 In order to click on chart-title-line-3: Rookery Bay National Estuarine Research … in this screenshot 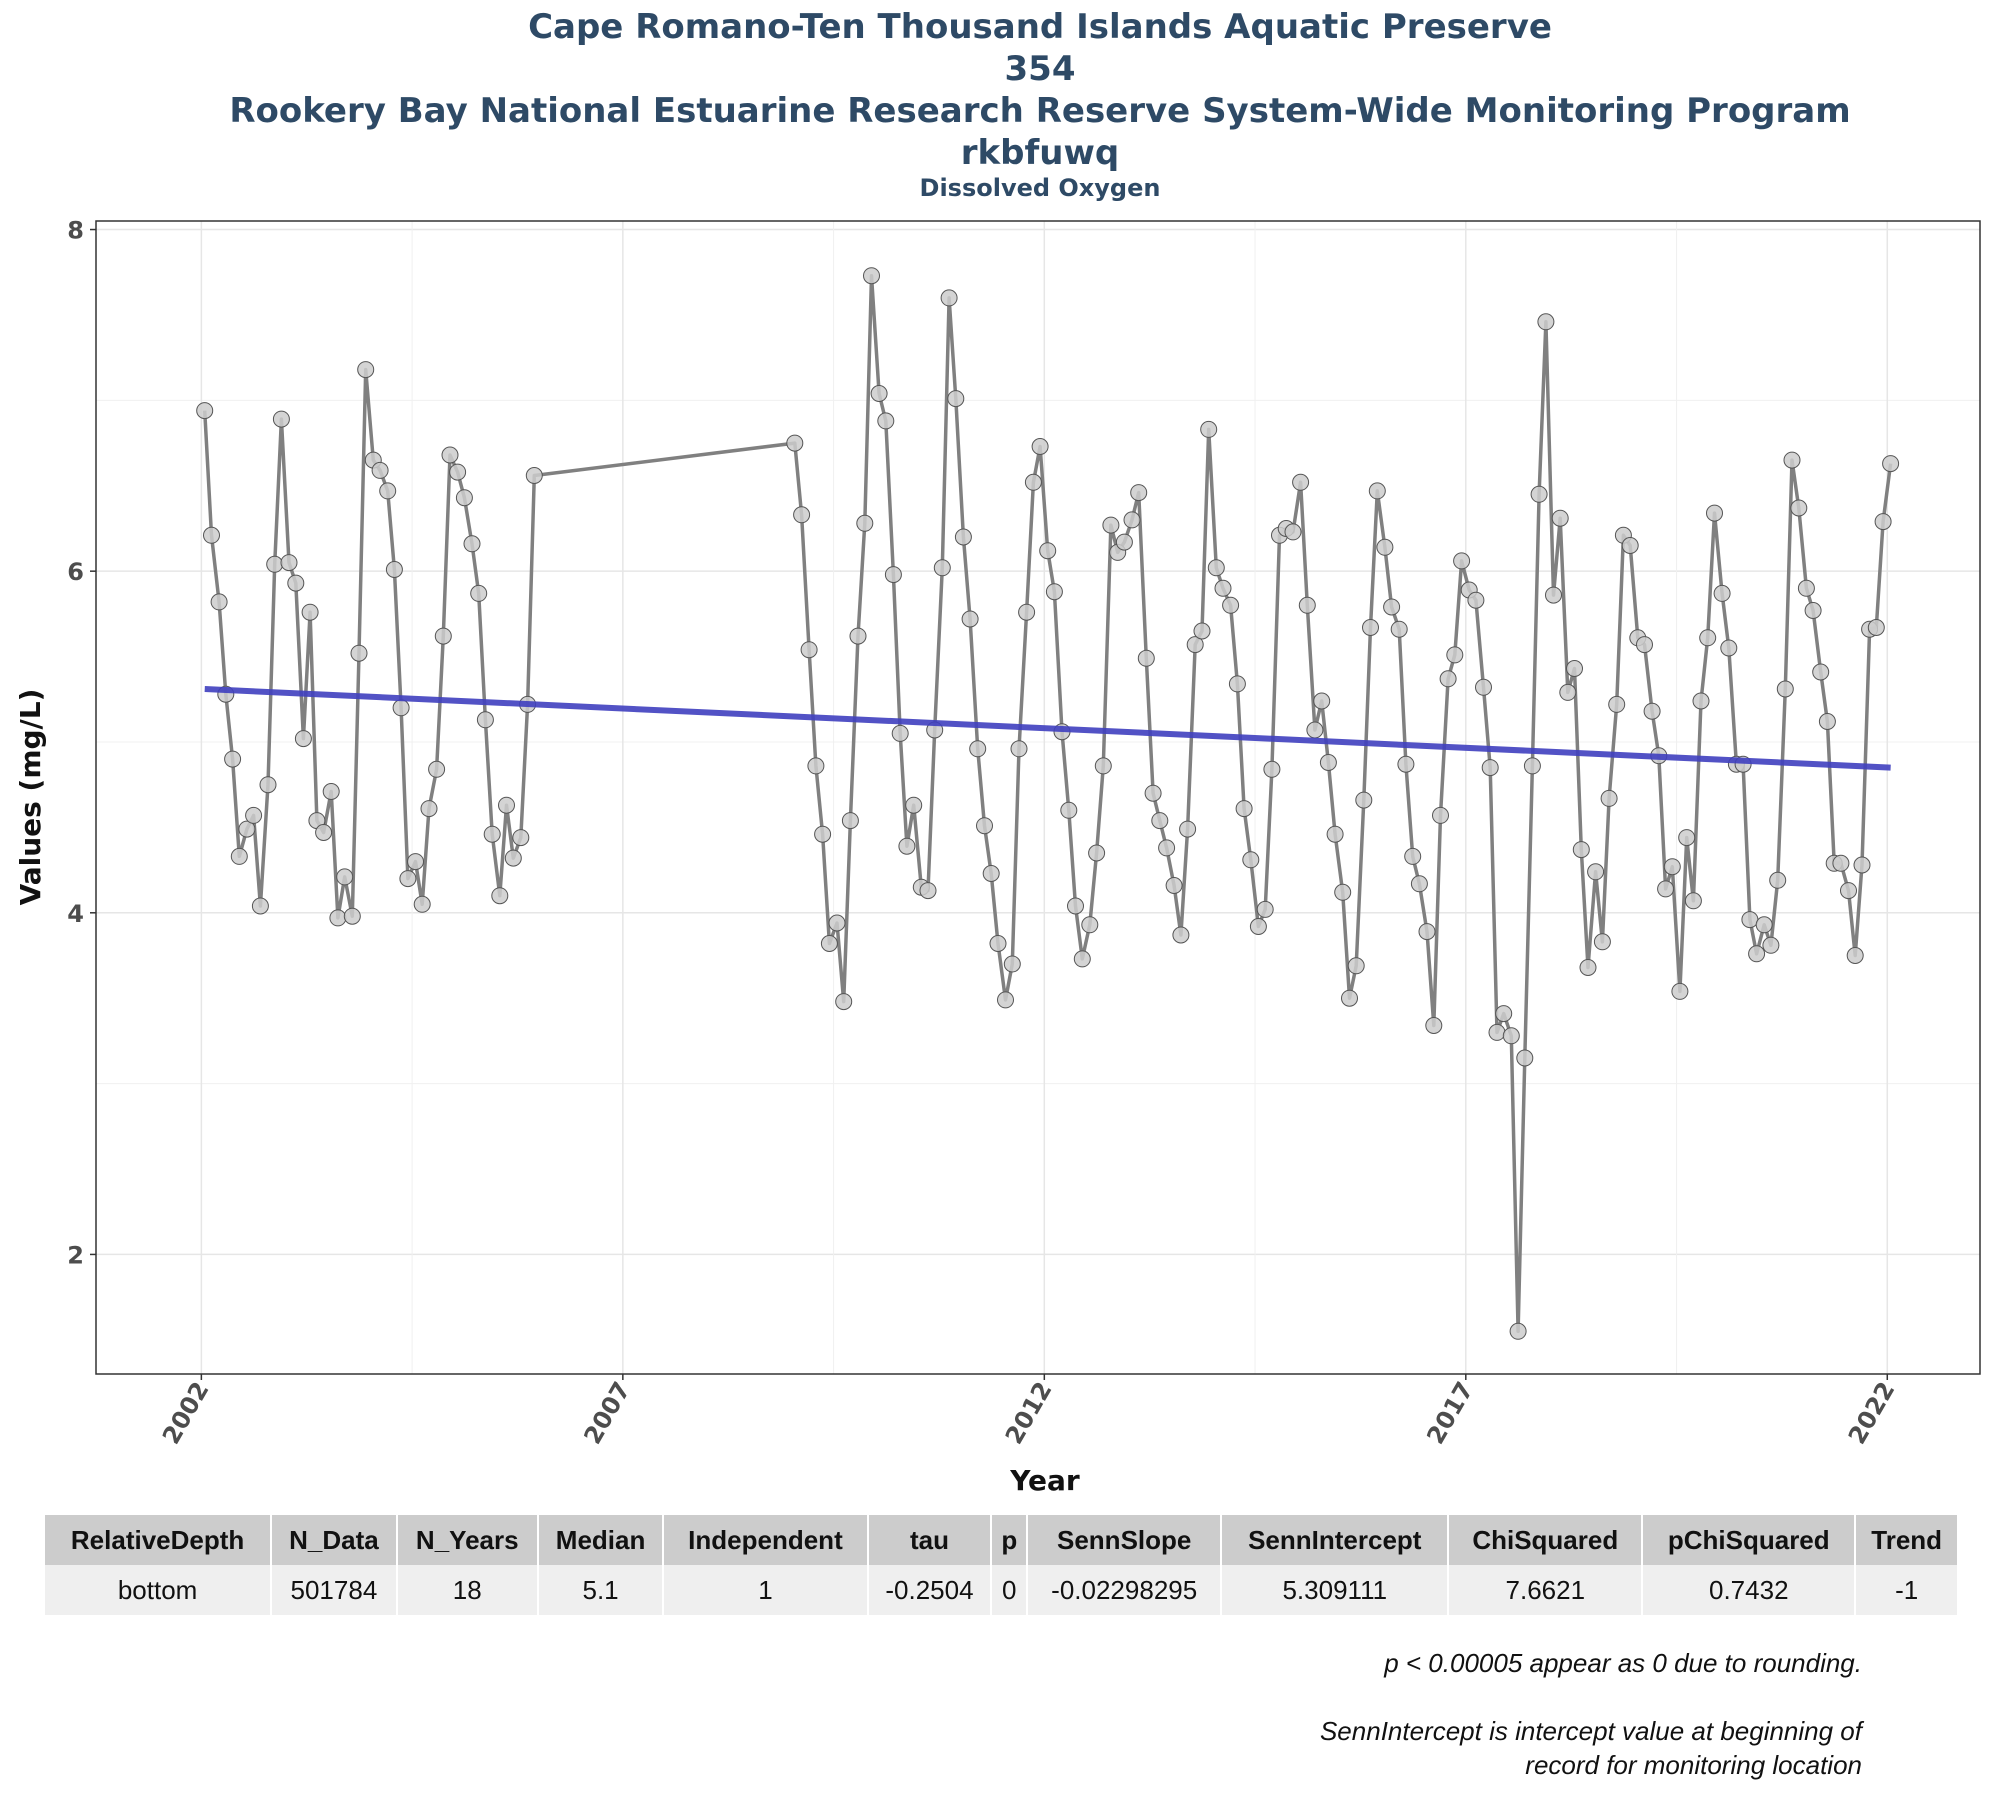, I will do `click(1040, 111)`.